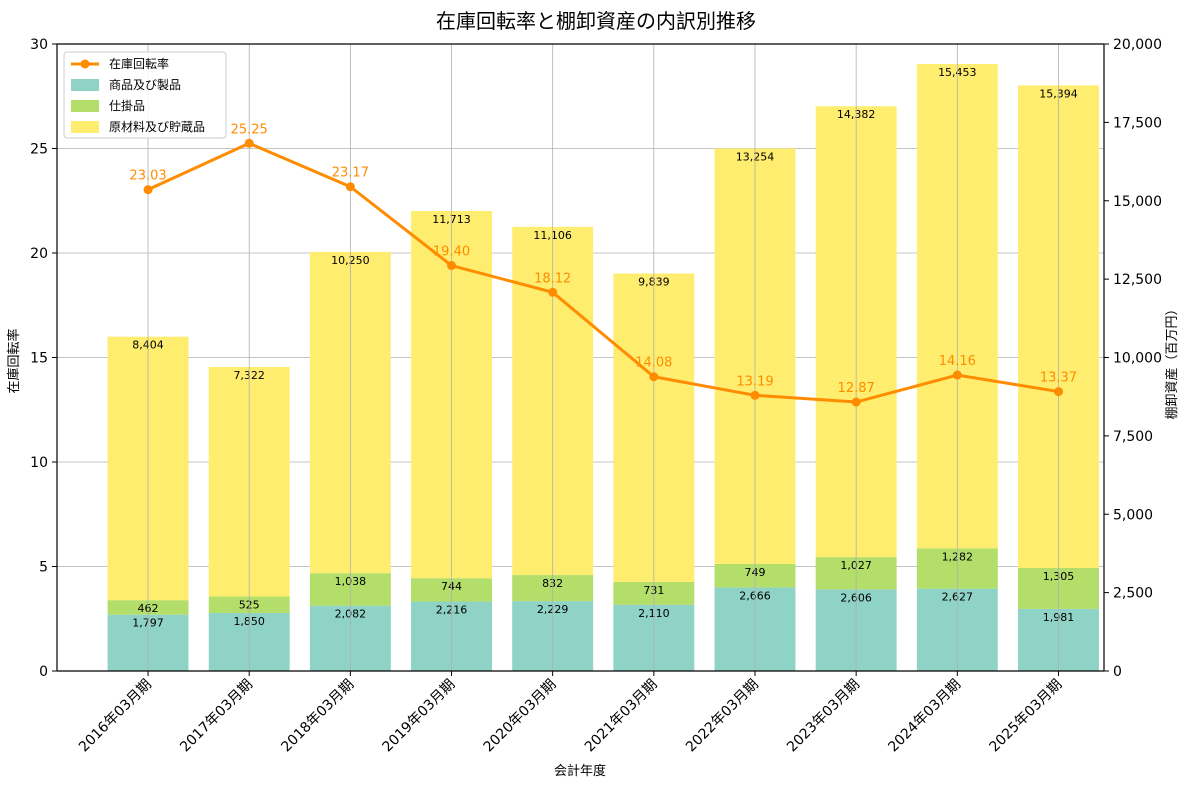 The height and width of the screenshot is (789, 1189). I want to click on x-tick-label: 2021年03月期, so click(621, 716).